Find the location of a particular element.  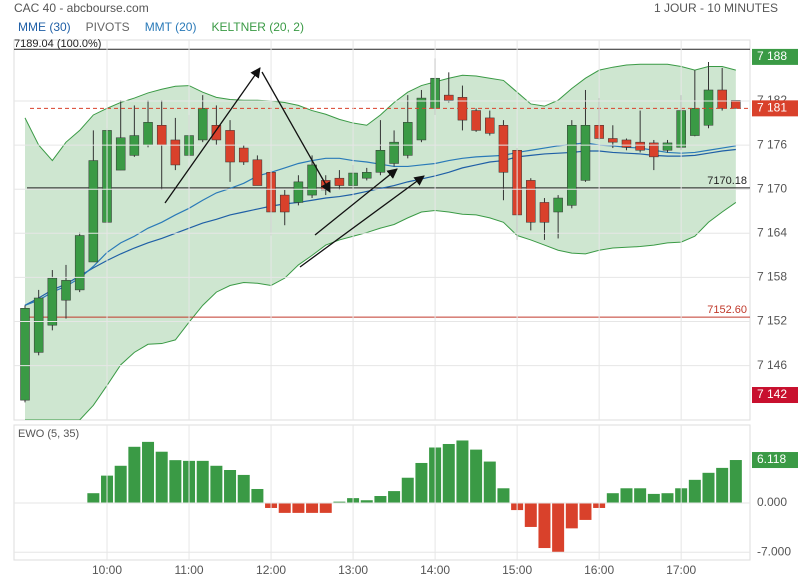

y-tick-label: 7 176 is located at coordinates (772, 144).